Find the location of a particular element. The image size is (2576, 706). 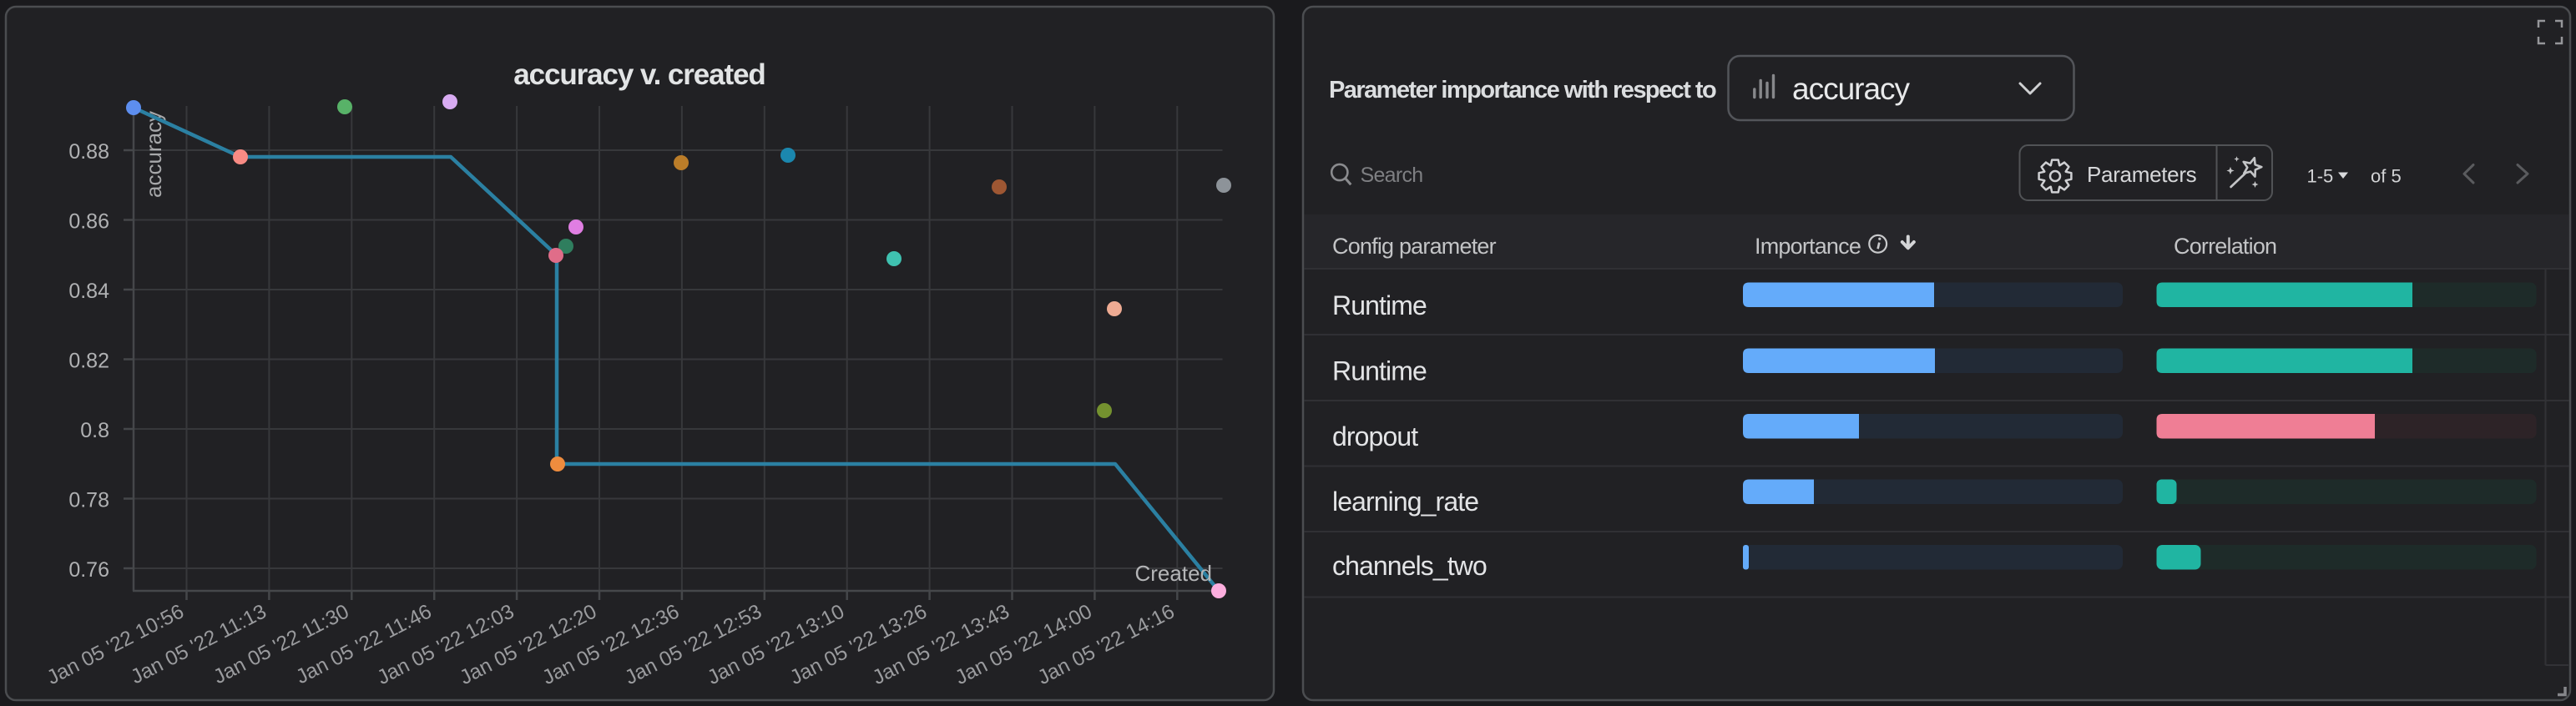

svg-text: Created is located at coordinates (1174, 573).